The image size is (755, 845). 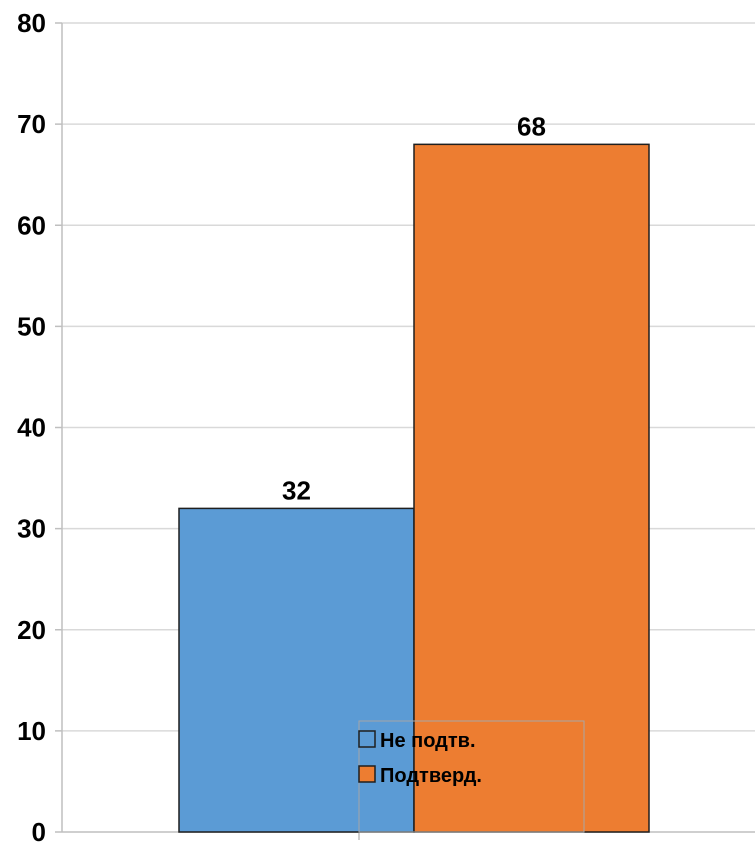 What do you see at coordinates (31, 731) in the screenshot?
I see `y-tick-label: 10` at bounding box center [31, 731].